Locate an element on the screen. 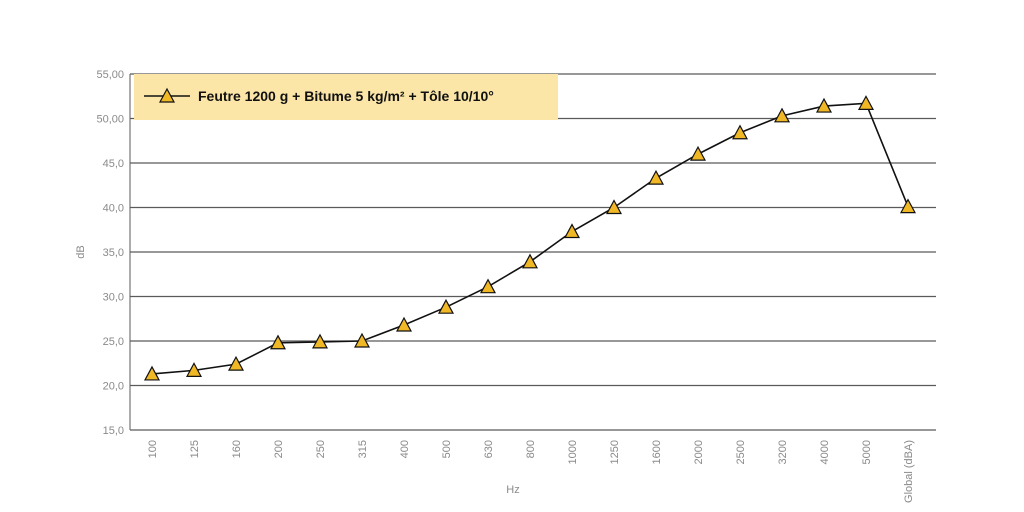 This screenshot has height=512, width=1024. x-tick-label: 1000 is located at coordinates (573, 452).